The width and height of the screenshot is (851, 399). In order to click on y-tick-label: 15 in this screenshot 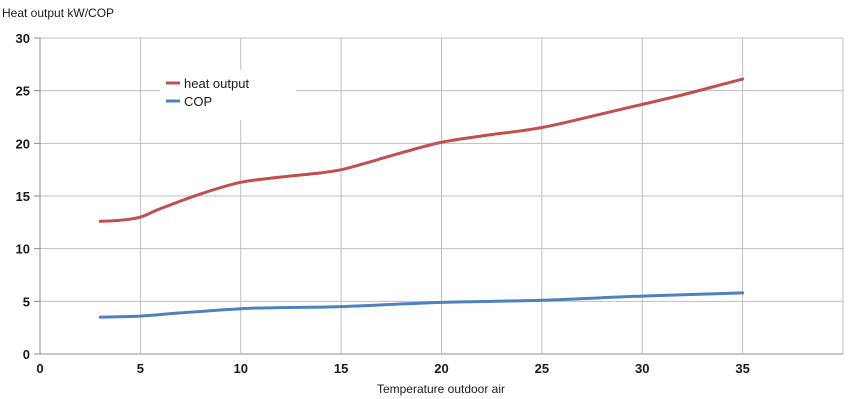, I will do `click(23, 196)`.